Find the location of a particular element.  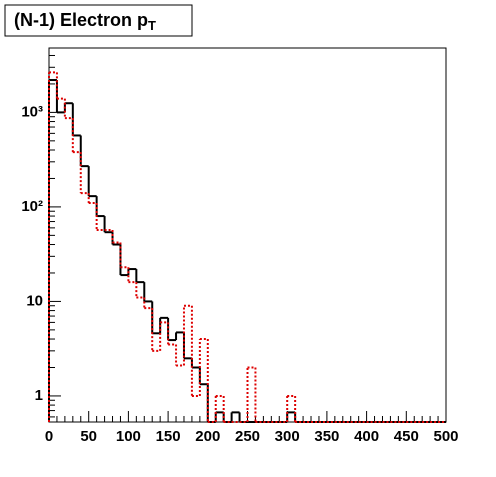

x-tick-label: 350 is located at coordinates (326, 436).